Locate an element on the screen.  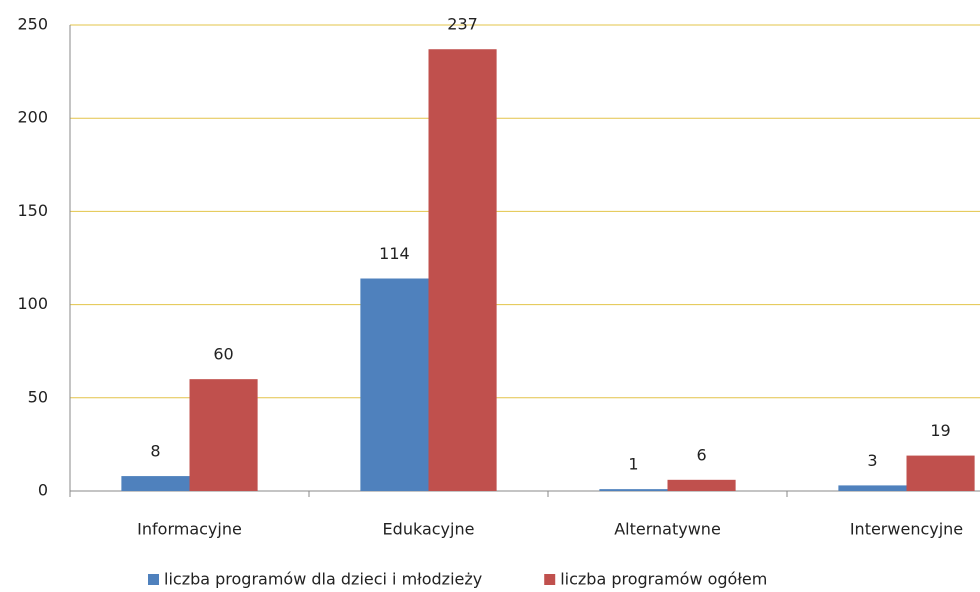
data-label: 237 is located at coordinates (462, 24).